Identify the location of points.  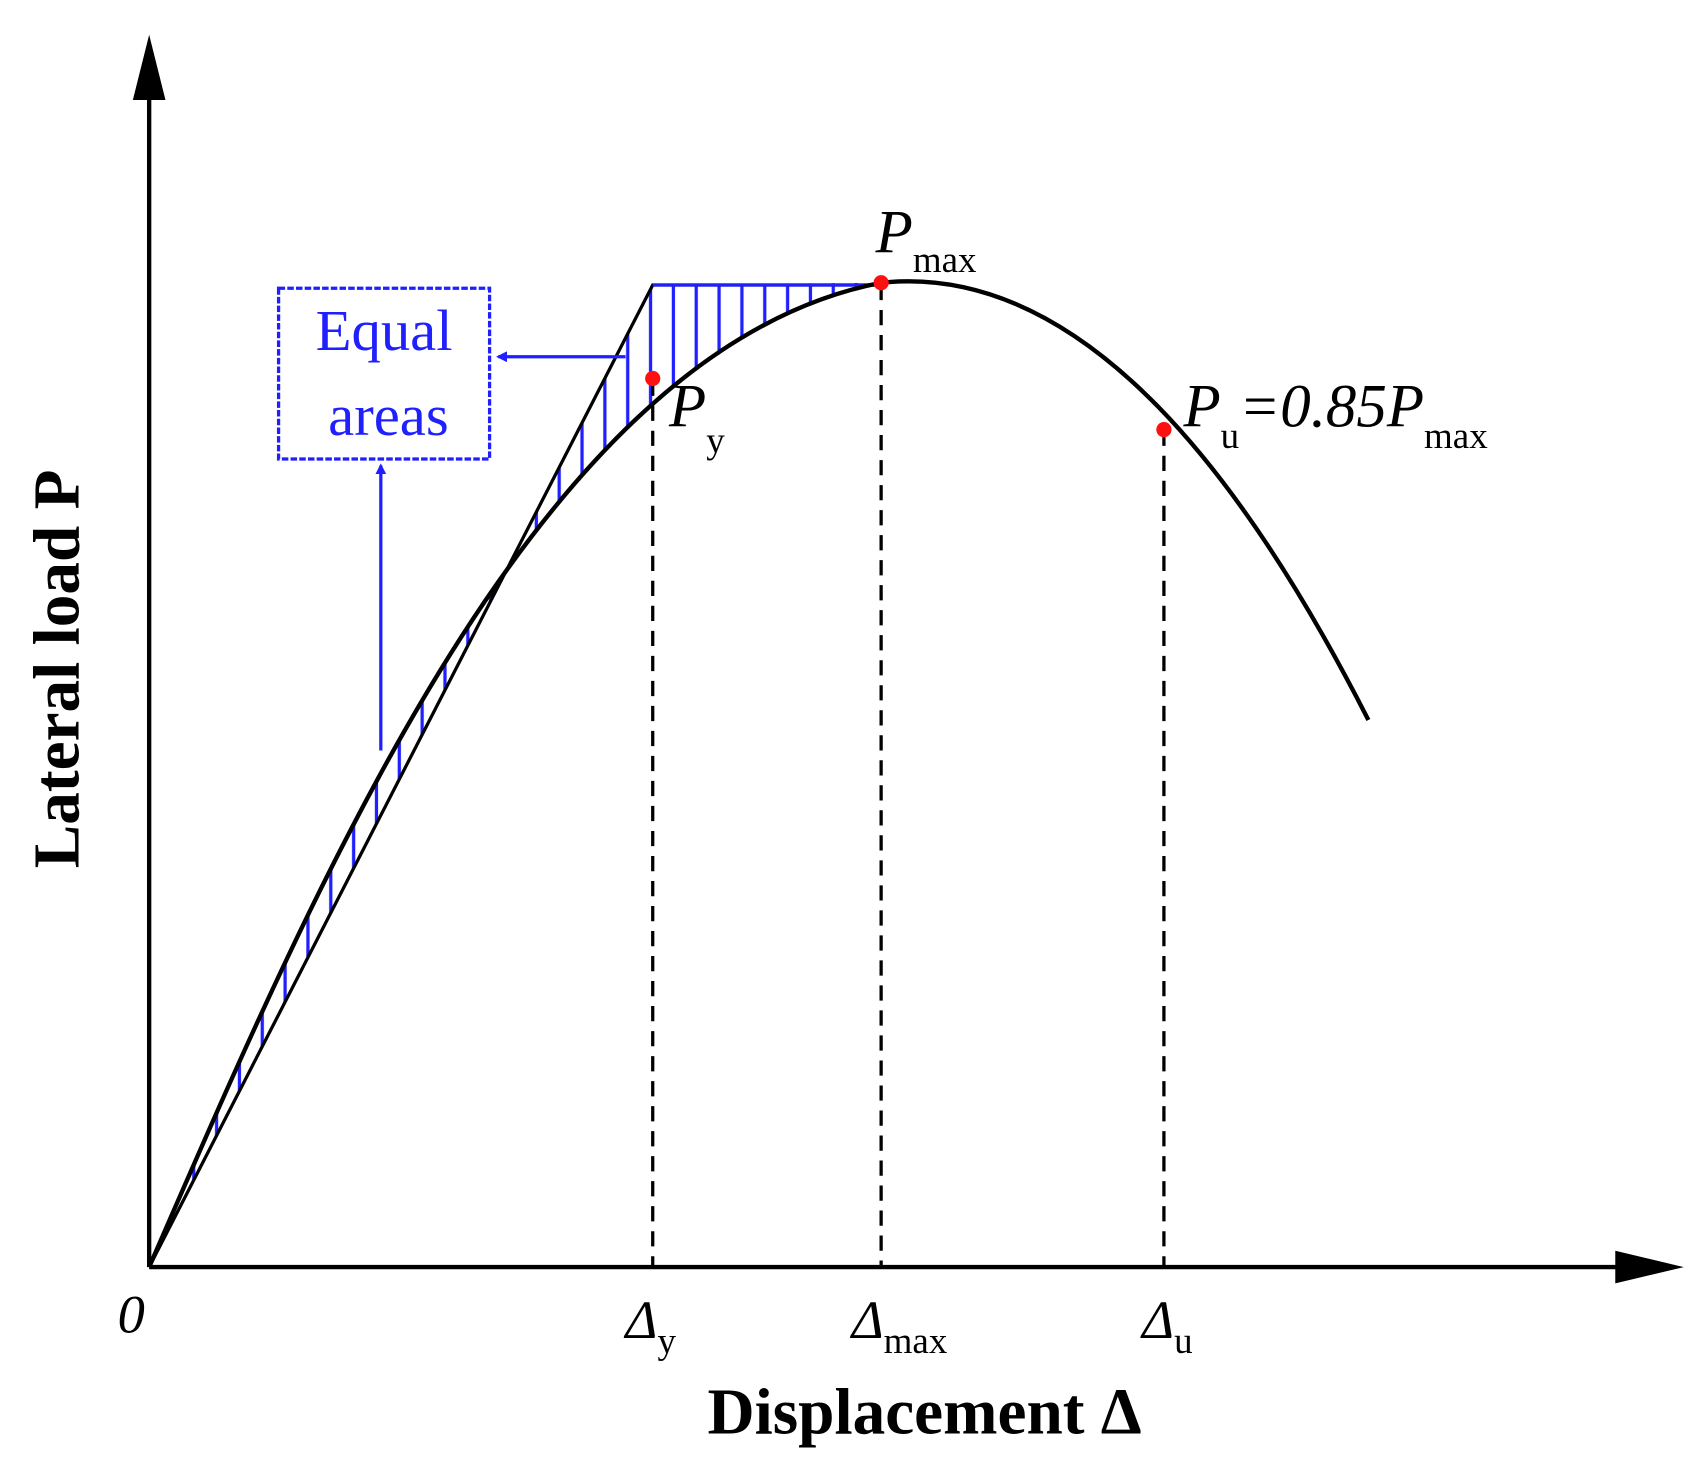
(908, 356).